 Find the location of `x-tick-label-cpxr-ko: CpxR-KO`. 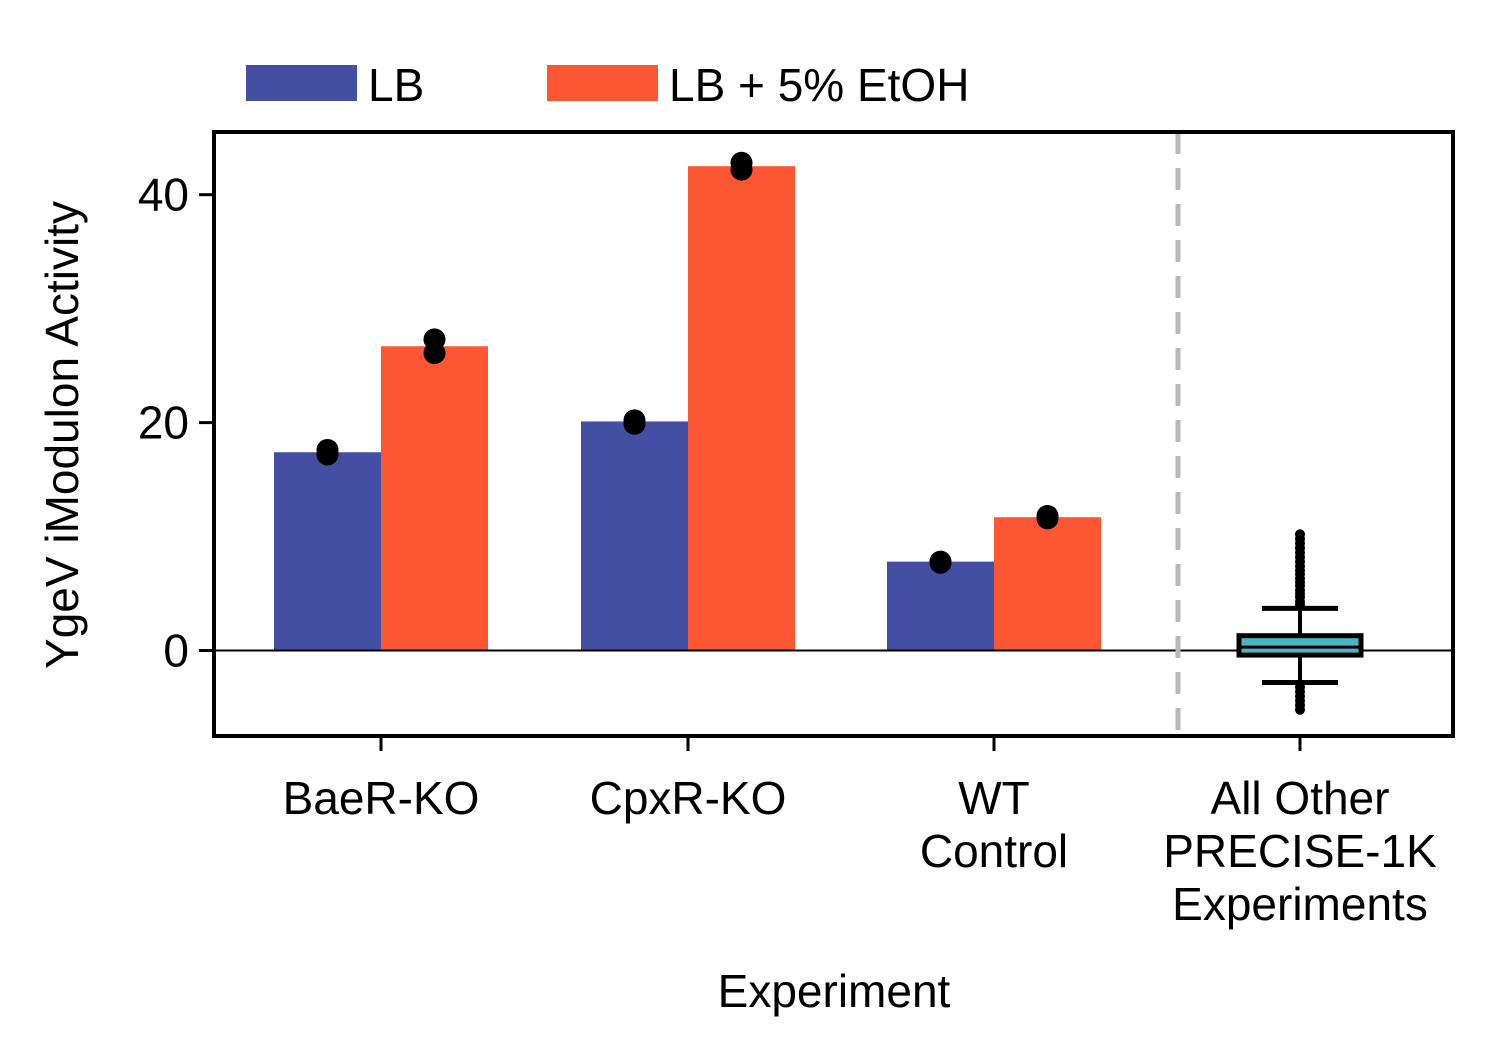

x-tick-label-cpxr-ko: CpxR-KO is located at coordinates (688, 798).